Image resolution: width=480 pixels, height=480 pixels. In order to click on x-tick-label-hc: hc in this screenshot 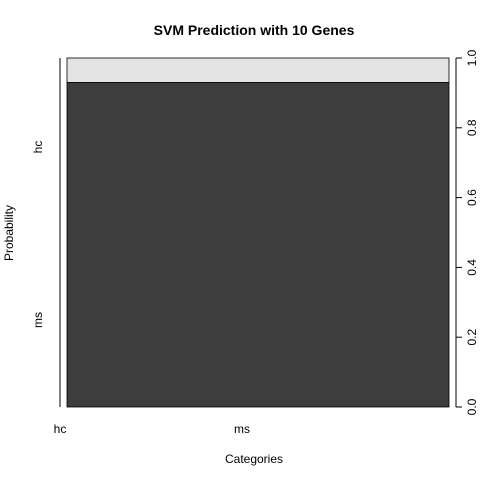, I will do `click(60, 429)`.